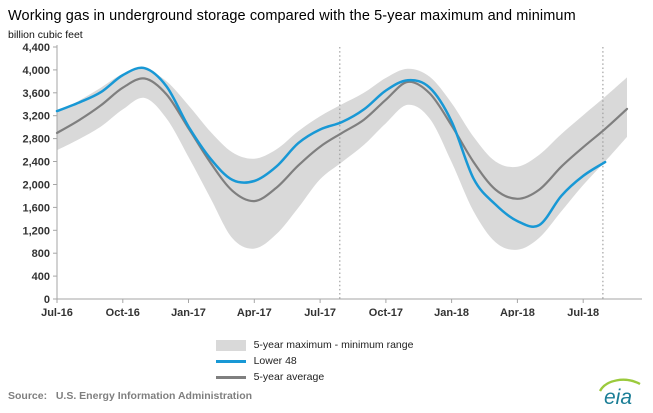 The height and width of the screenshot is (413, 653). Describe the element at coordinates (36, 71) in the screenshot. I see `svg-text: 4,000` at that location.